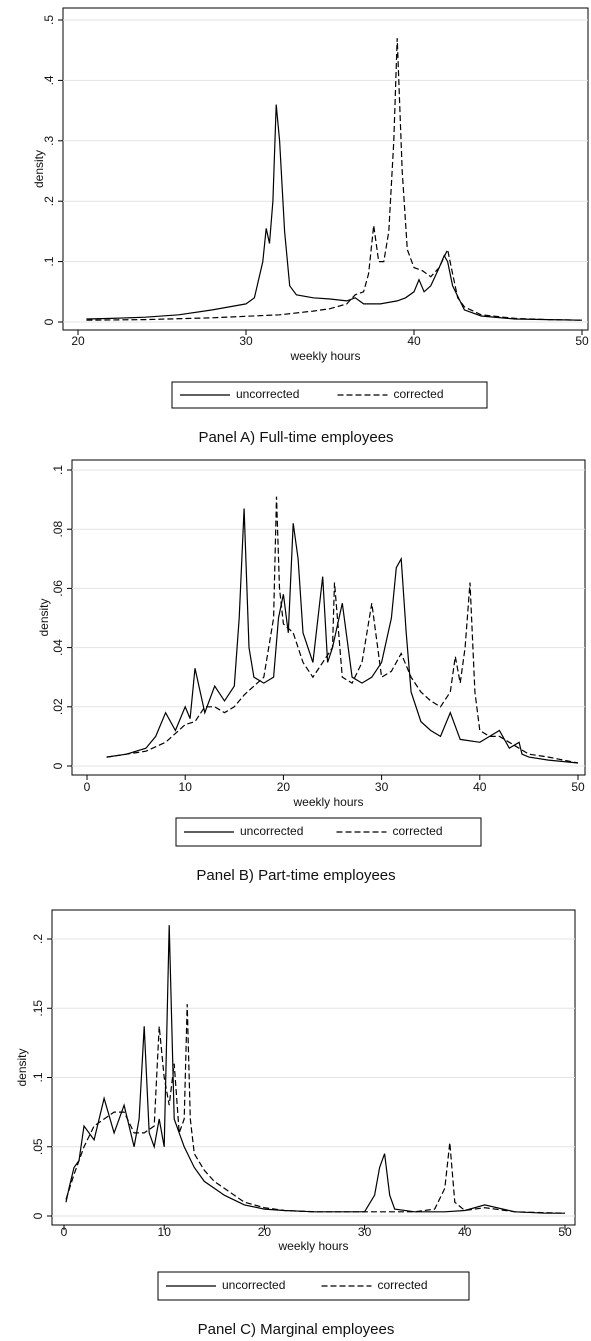  I want to click on y-tick-label: .04, so click(58, 647).